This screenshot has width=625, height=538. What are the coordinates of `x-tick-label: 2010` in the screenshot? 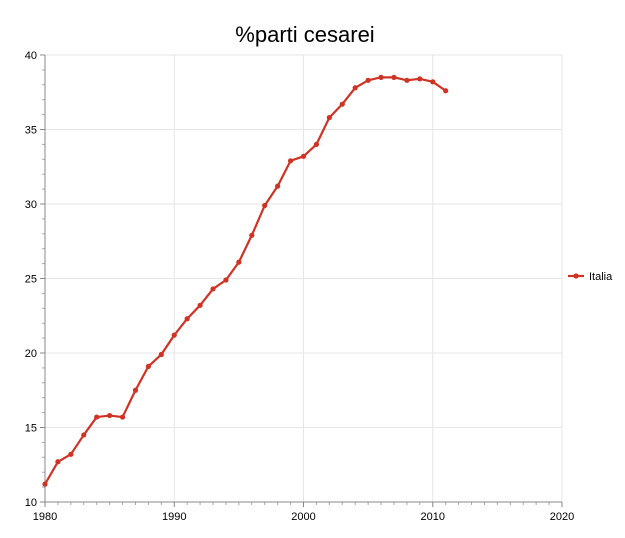 It's located at (433, 517).